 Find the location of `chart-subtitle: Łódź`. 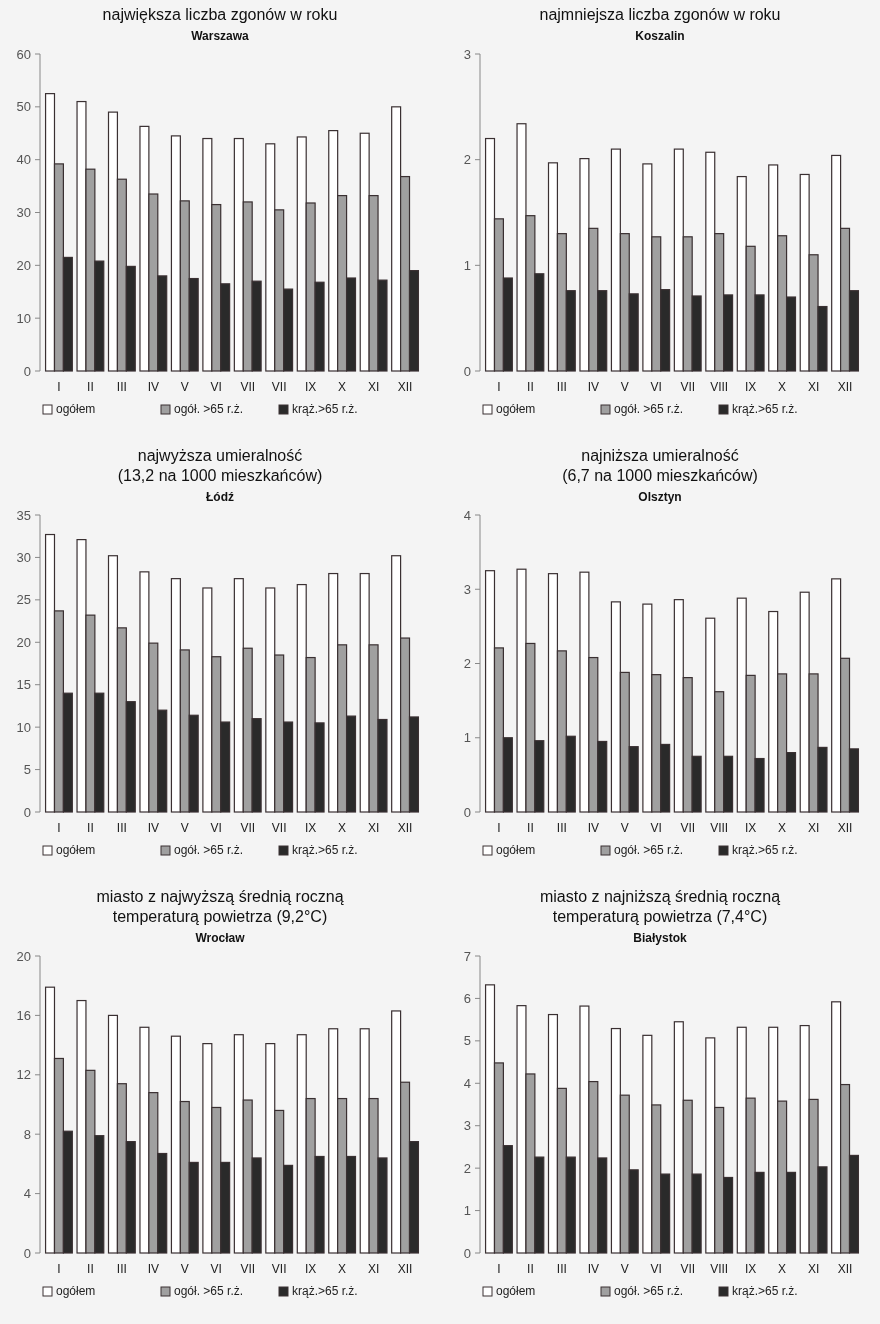

chart-subtitle: Łódź is located at coordinates (220, 497).